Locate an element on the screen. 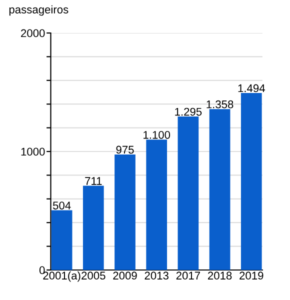 Image resolution: width=290 pixels, height=300 pixels. data-label: 1.100 is located at coordinates (157, 134).